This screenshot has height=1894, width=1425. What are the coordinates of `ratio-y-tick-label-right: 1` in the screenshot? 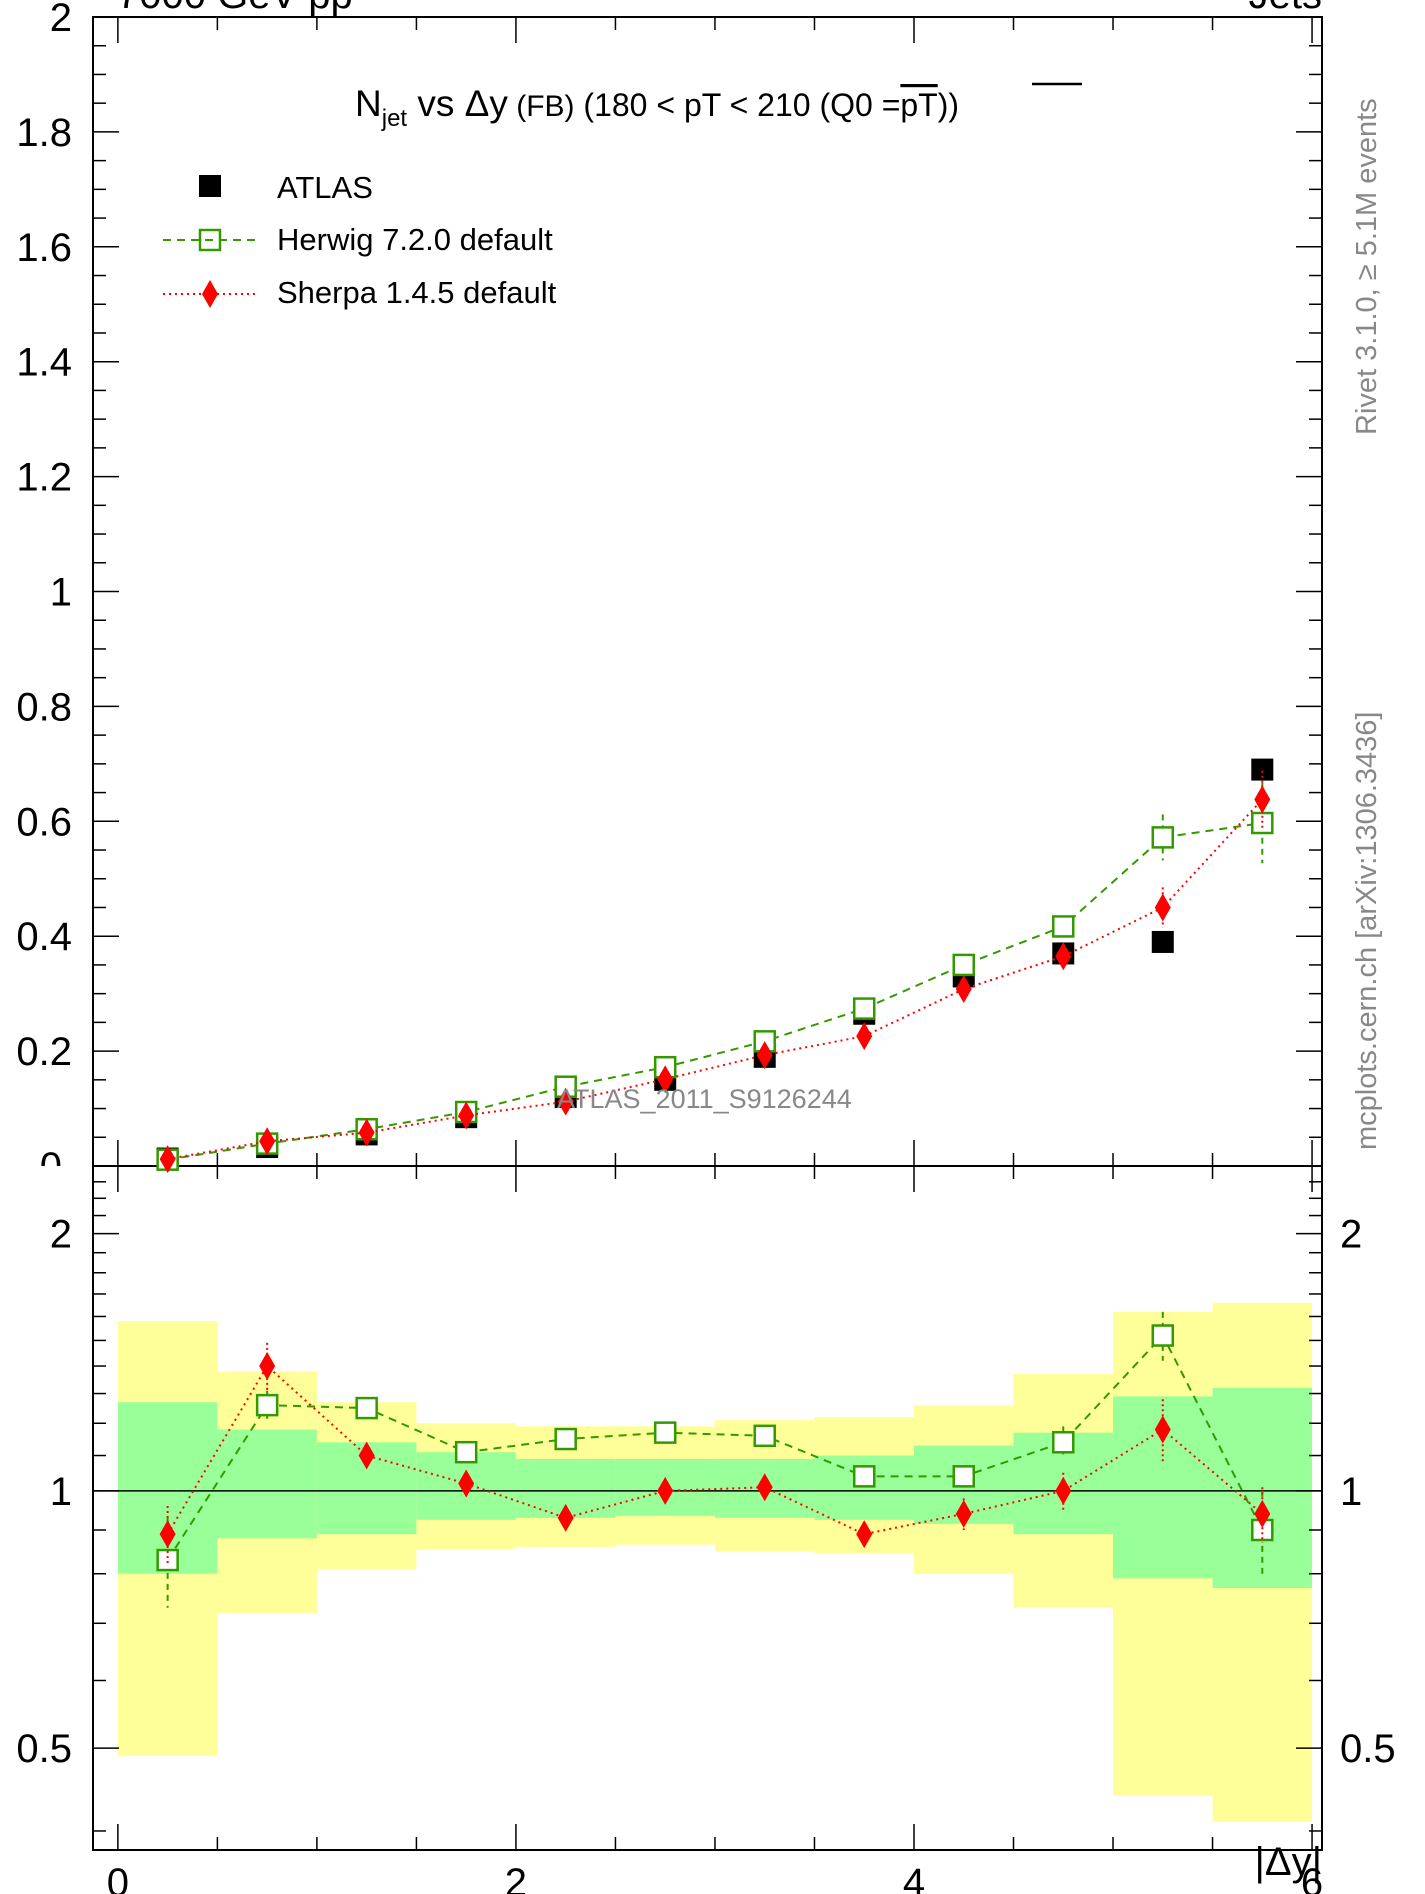 It's located at (1351, 1492).